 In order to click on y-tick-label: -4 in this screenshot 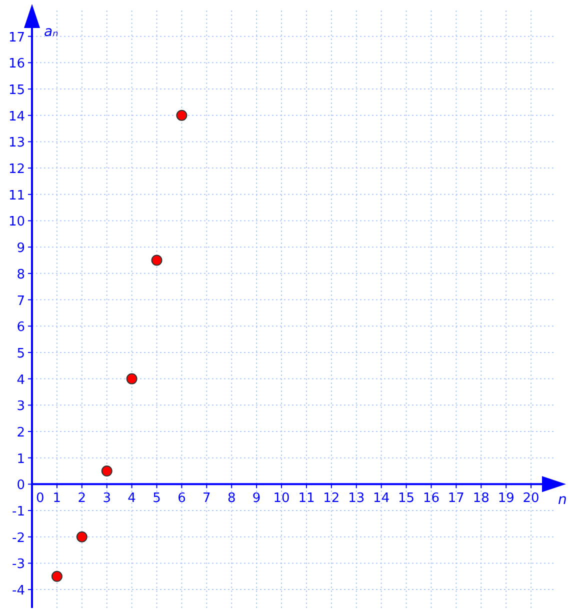, I will do `click(18, 591)`.